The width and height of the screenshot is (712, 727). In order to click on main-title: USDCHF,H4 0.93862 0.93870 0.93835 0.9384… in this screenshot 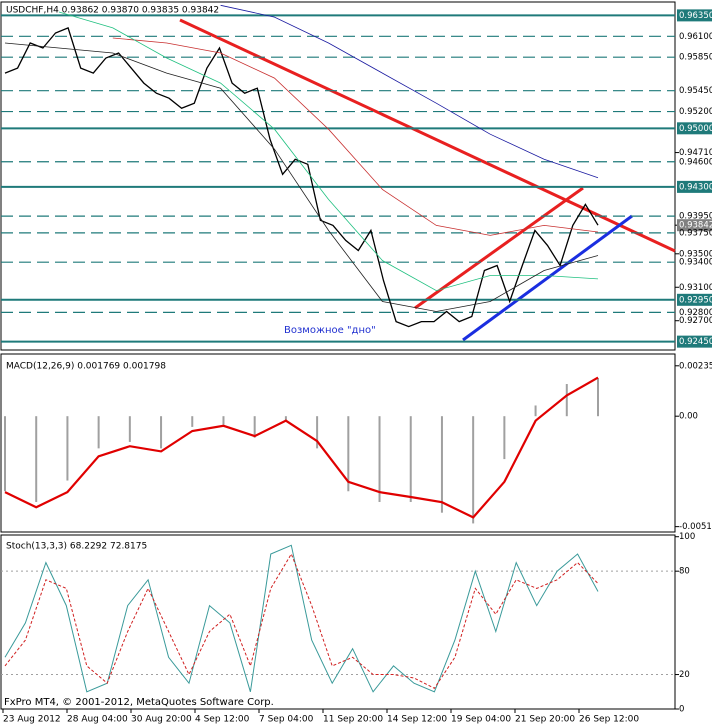, I will do `click(112, 11)`.